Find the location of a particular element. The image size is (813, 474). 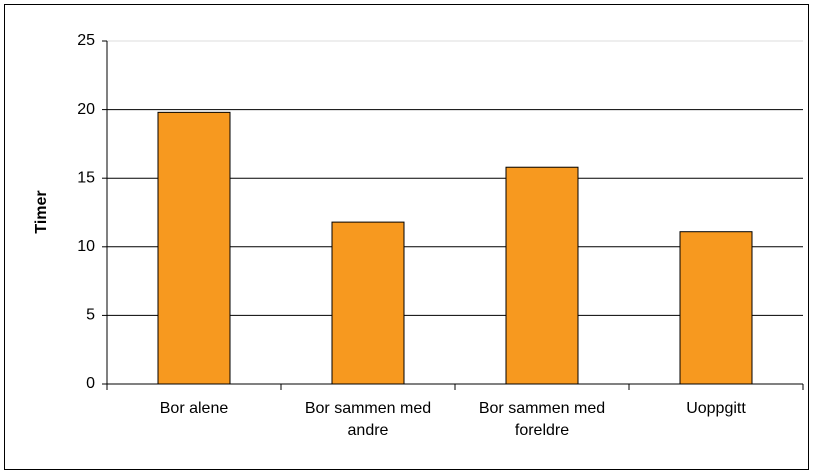

x-tick-label: Bor sammen med foreldre is located at coordinates (542, 419).